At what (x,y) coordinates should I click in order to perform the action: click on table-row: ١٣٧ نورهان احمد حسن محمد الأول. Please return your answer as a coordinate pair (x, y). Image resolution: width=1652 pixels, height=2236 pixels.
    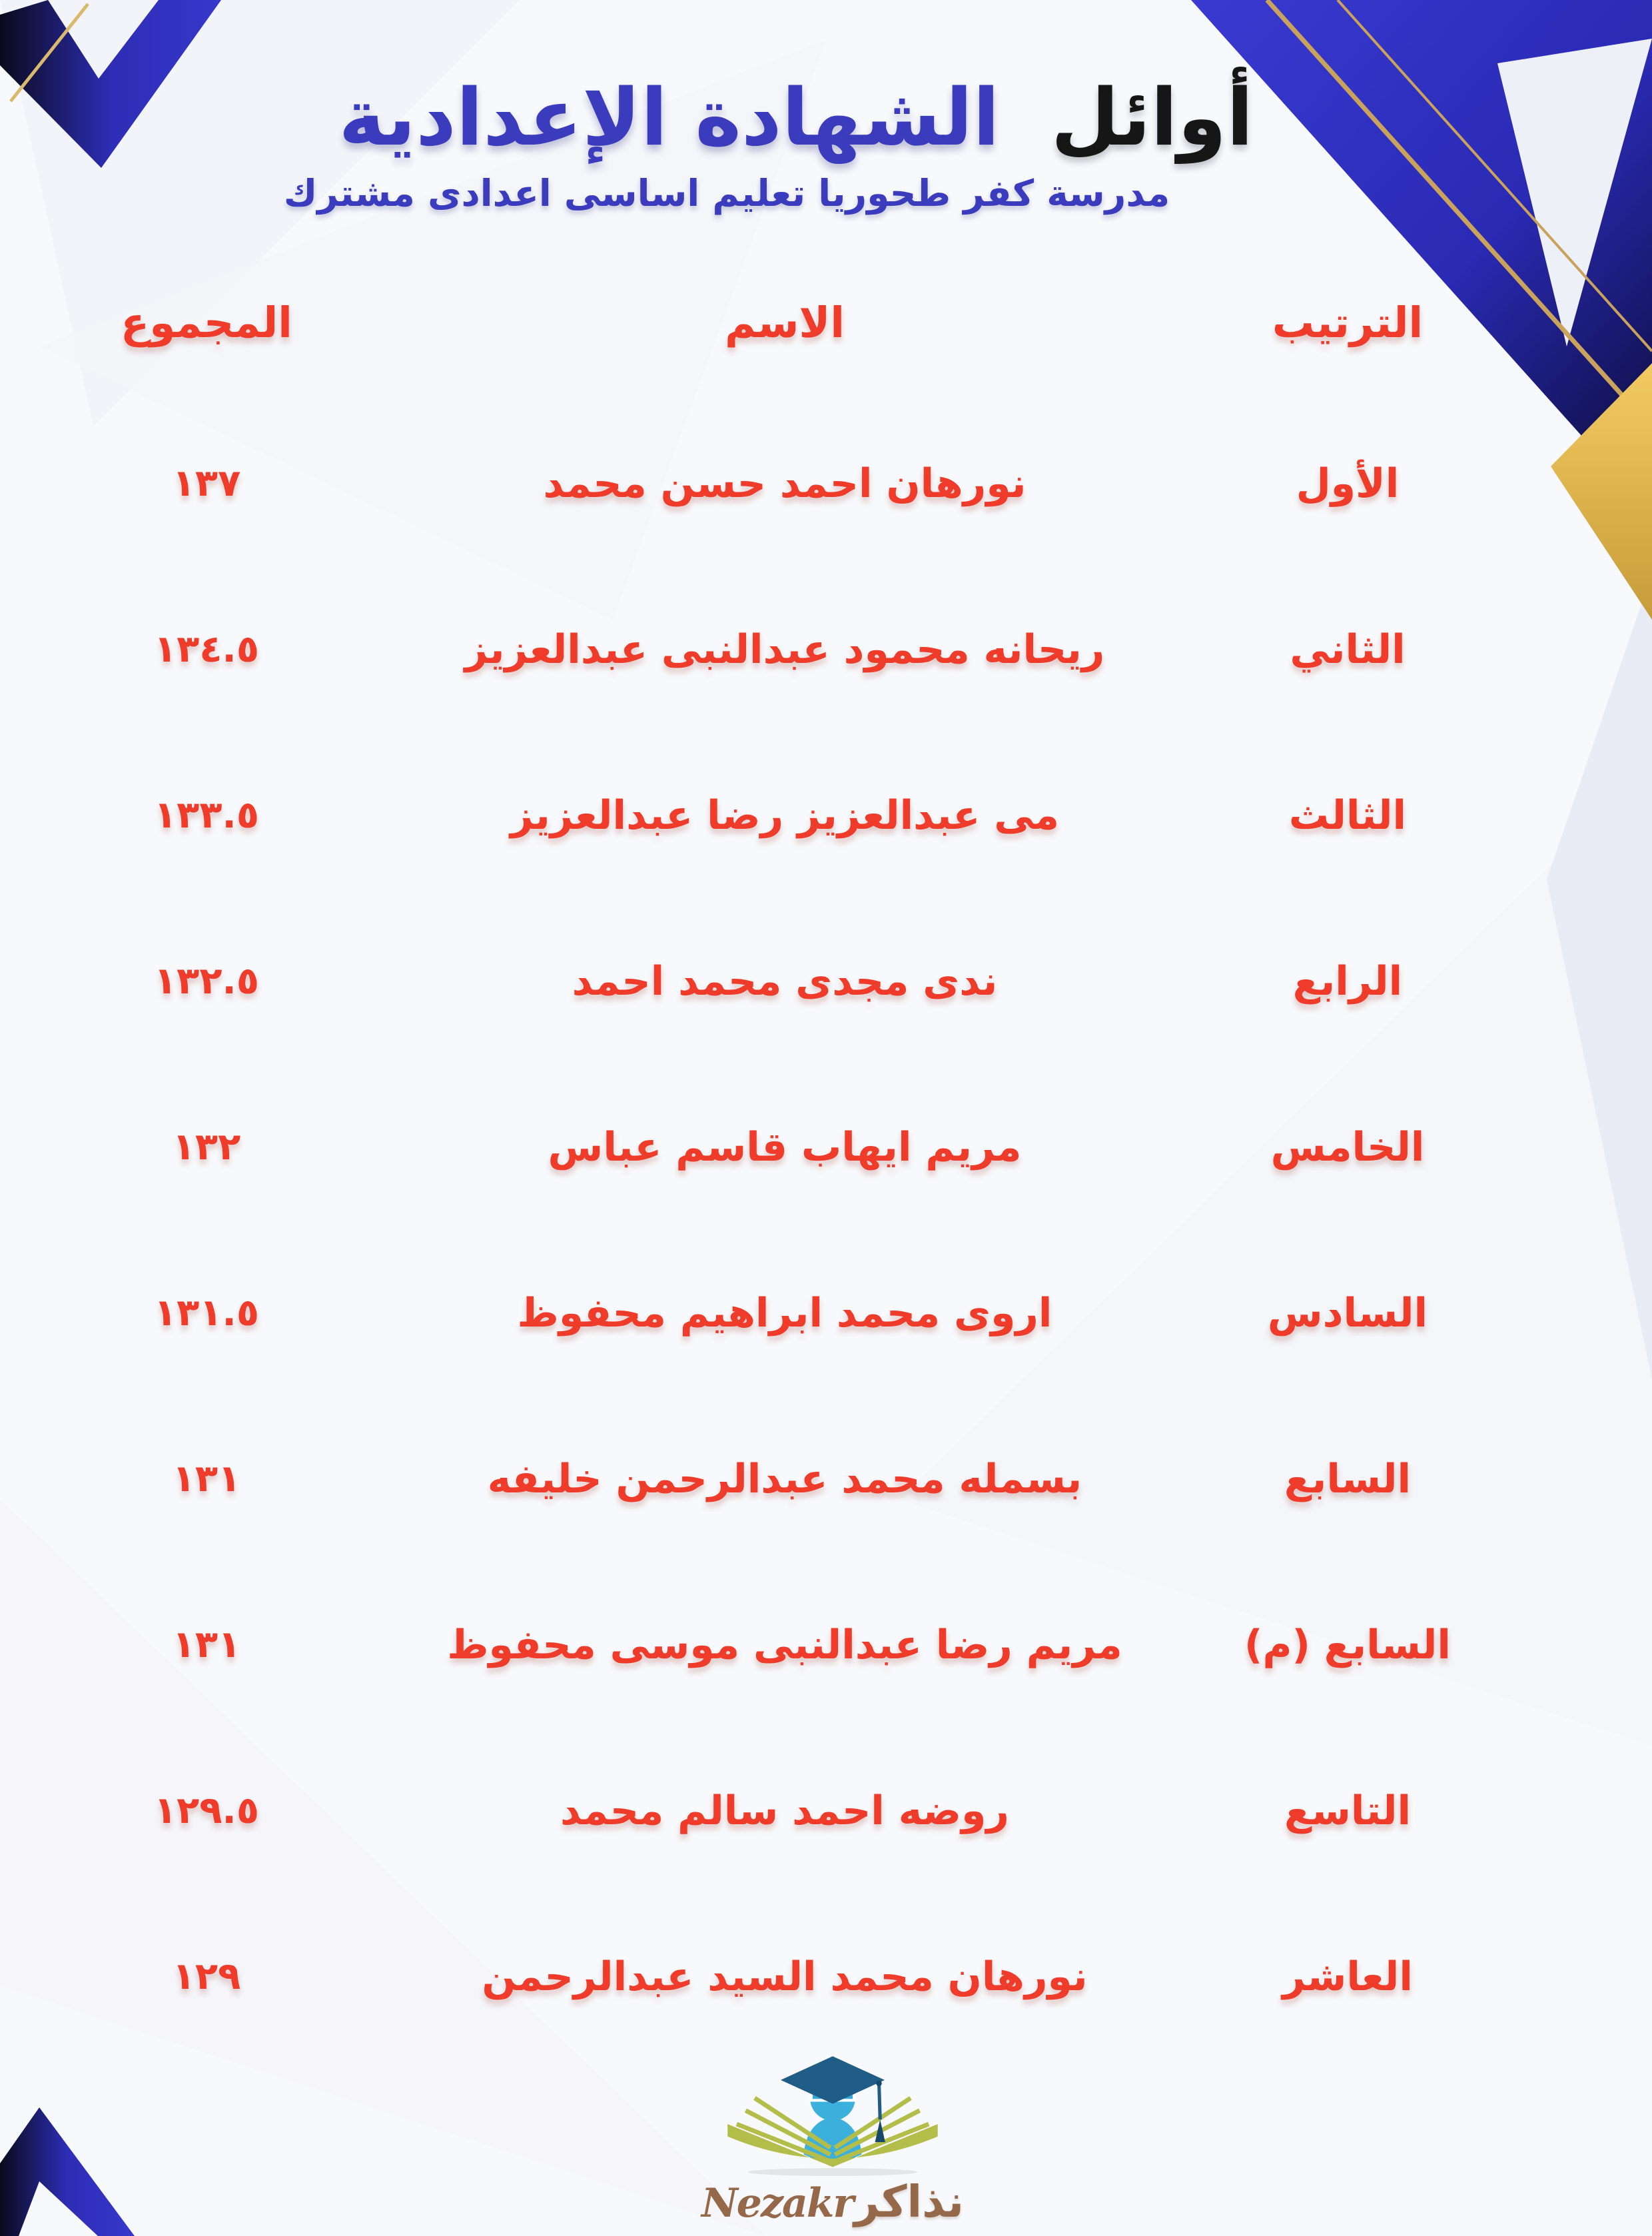
    Looking at the image, I should click on (826, 483).